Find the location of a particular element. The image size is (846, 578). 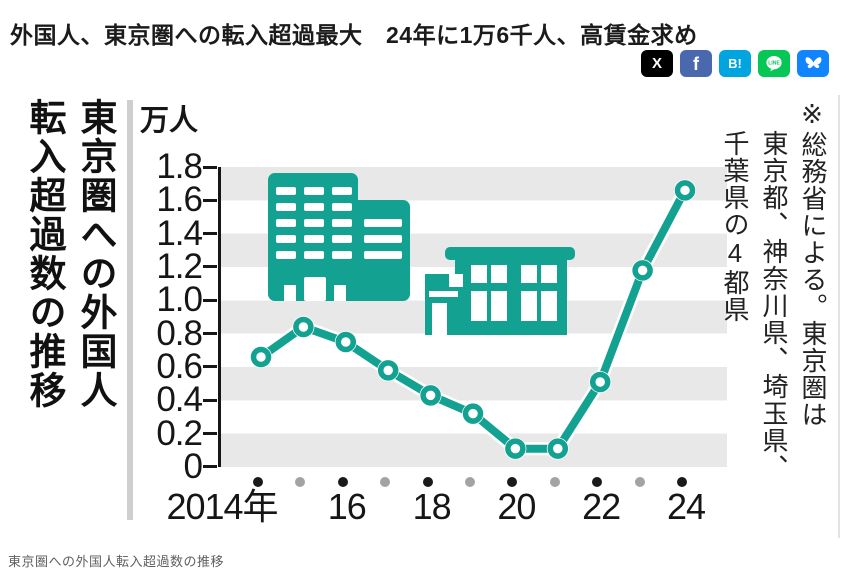

y-tick-label: 0 is located at coordinates (193, 466).